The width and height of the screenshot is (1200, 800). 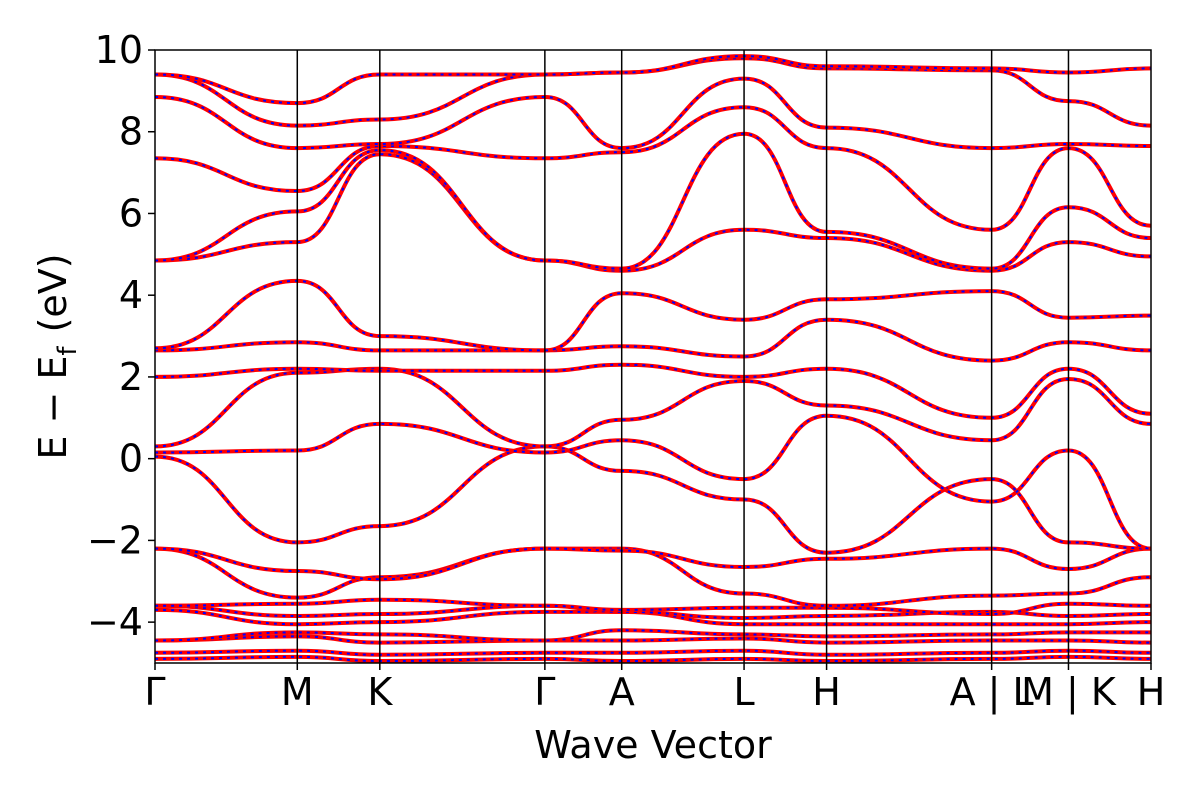 What do you see at coordinates (131, 377) in the screenshot?
I see `y-tick-label: 2` at bounding box center [131, 377].